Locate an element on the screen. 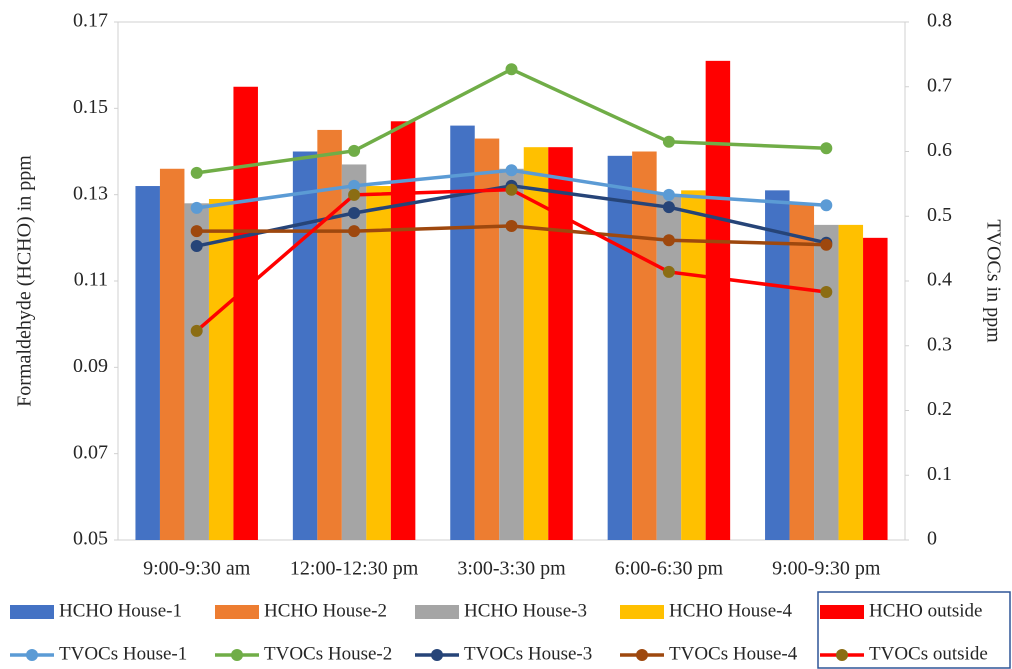 This screenshot has width=1012, height=669. y-tick-label: 0.15 is located at coordinates (90, 107).